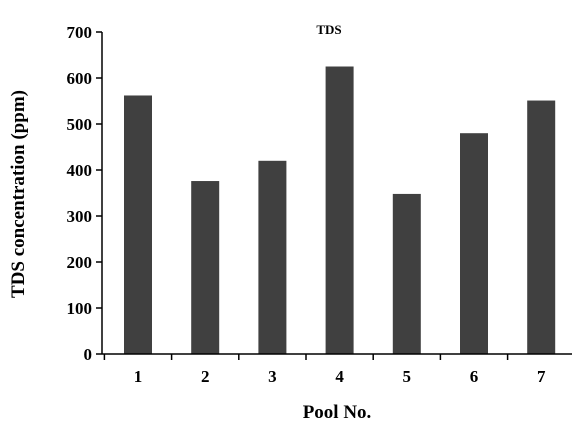 Image resolution: width=572 pixels, height=425 pixels. Describe the element at coordinates (272, 376) in the screenshot. I see `x-tick-label: 3` at that location.